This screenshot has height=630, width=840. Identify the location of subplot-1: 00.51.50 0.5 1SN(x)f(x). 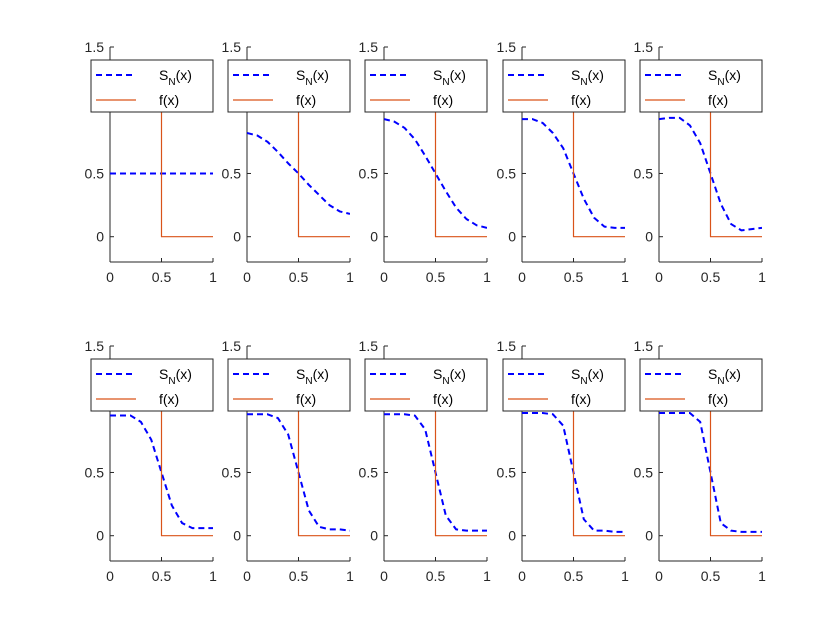
(151, 162).